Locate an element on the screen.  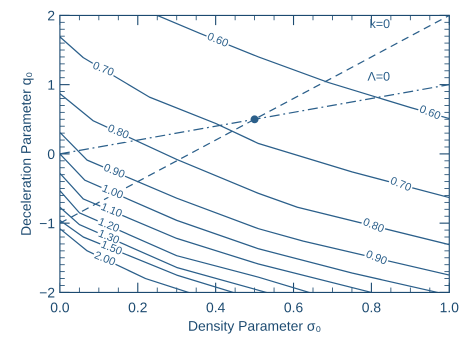
text: 1.30 is located at coordinates (109, 236).